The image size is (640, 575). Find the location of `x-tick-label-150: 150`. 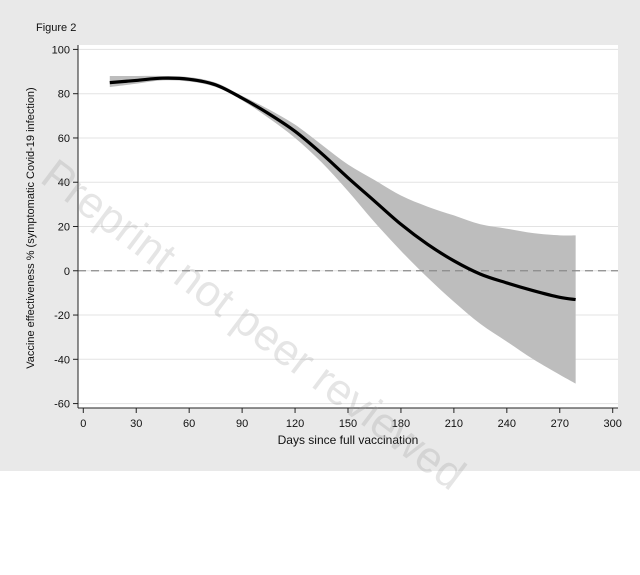

x-tick-label-150: 150 is located at coordinates (348, 424).